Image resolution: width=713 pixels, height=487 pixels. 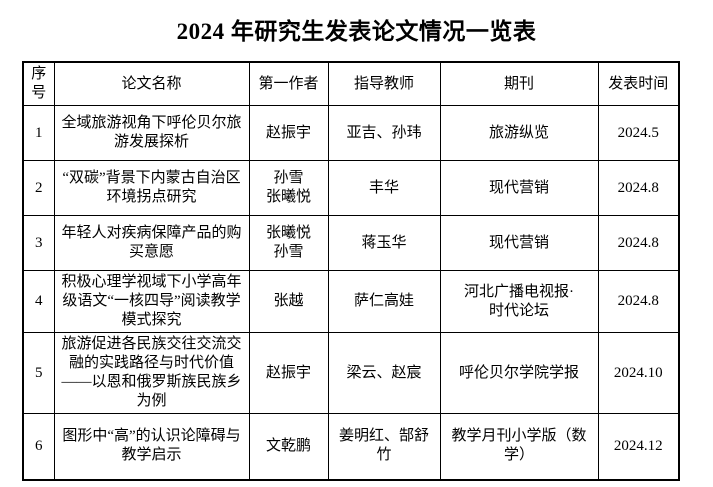 What do you see at coordinates (519, 301) in the screenshot?
I see `journal-cell: 河北广播电视报· 时代论坛` at bounding box center [519, 301].